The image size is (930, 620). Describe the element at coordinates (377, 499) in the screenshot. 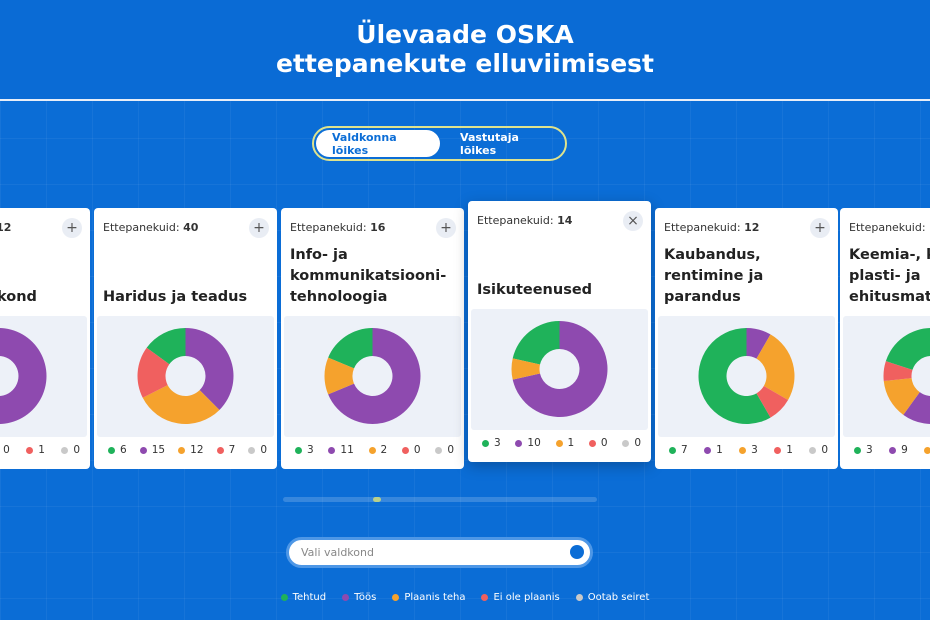

I see `scroll-thumb` at that location.